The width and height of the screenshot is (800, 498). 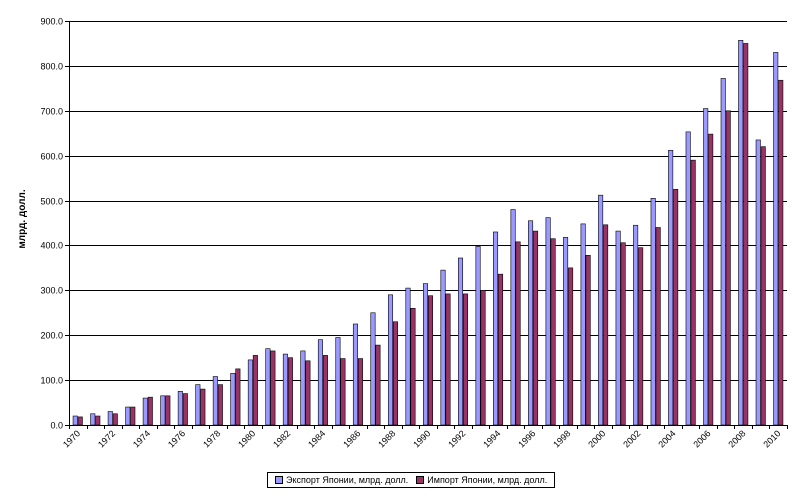 What do you see at coordinates (456, 438) in the screenshot?
I see `x-tick-label: 1992` at bounding box center [456, 438].